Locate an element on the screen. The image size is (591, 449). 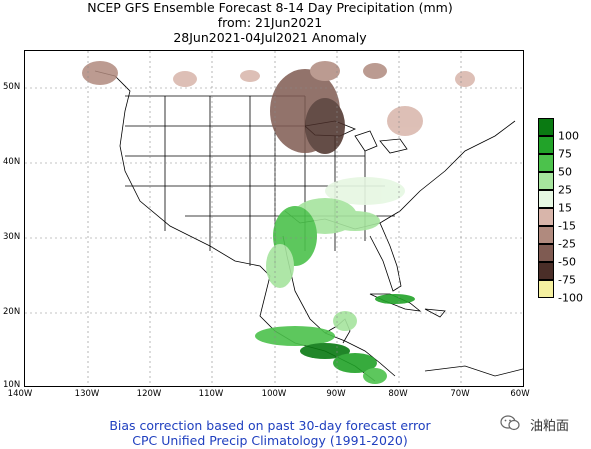
legend-label-neg50: -50 is located at coordinates (567, 262).